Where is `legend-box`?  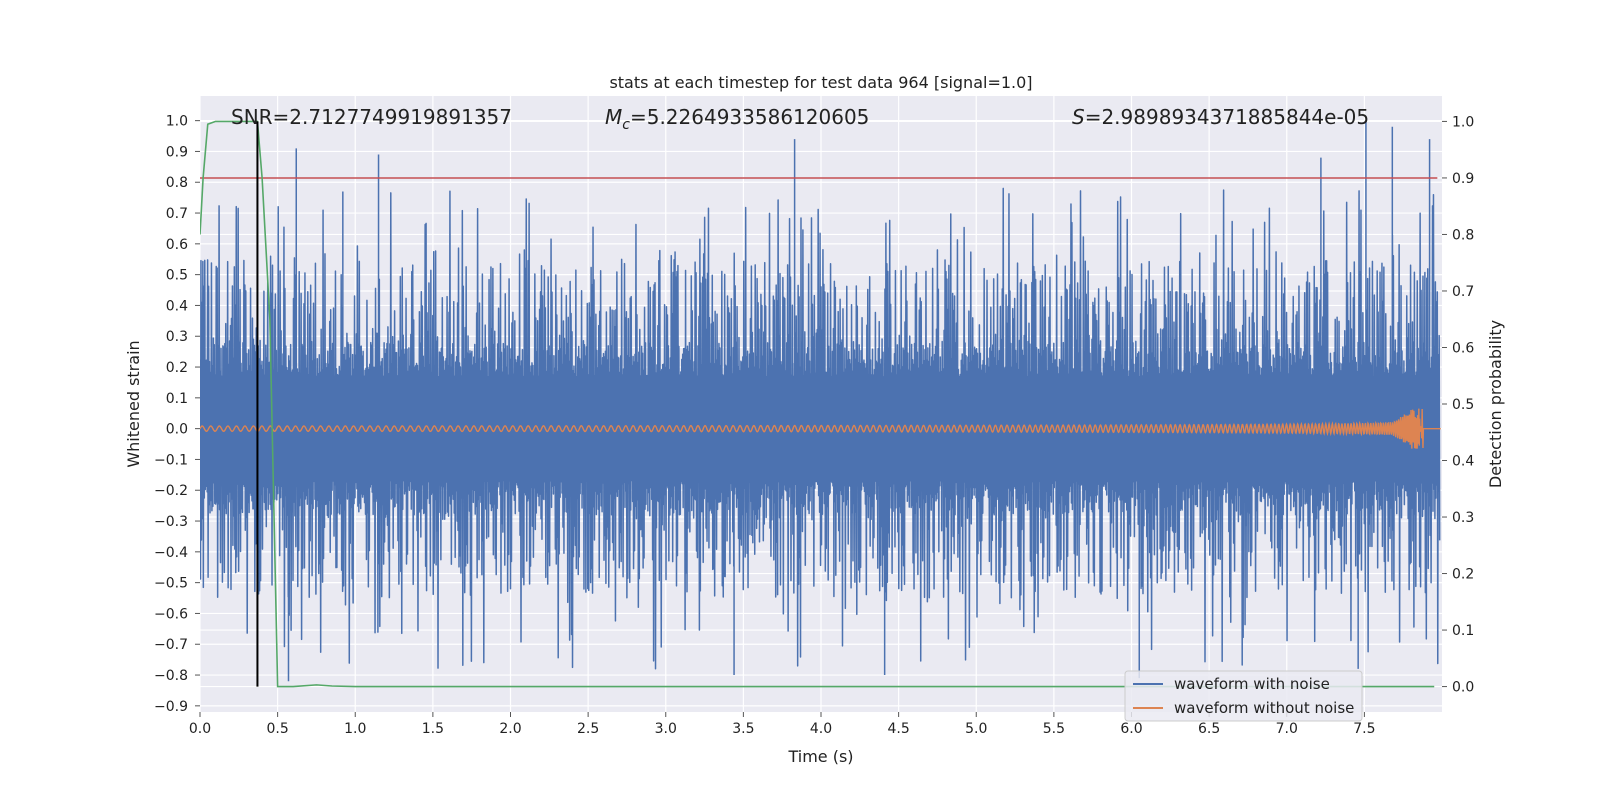
legend-box is located at coordinates (1243, 696).